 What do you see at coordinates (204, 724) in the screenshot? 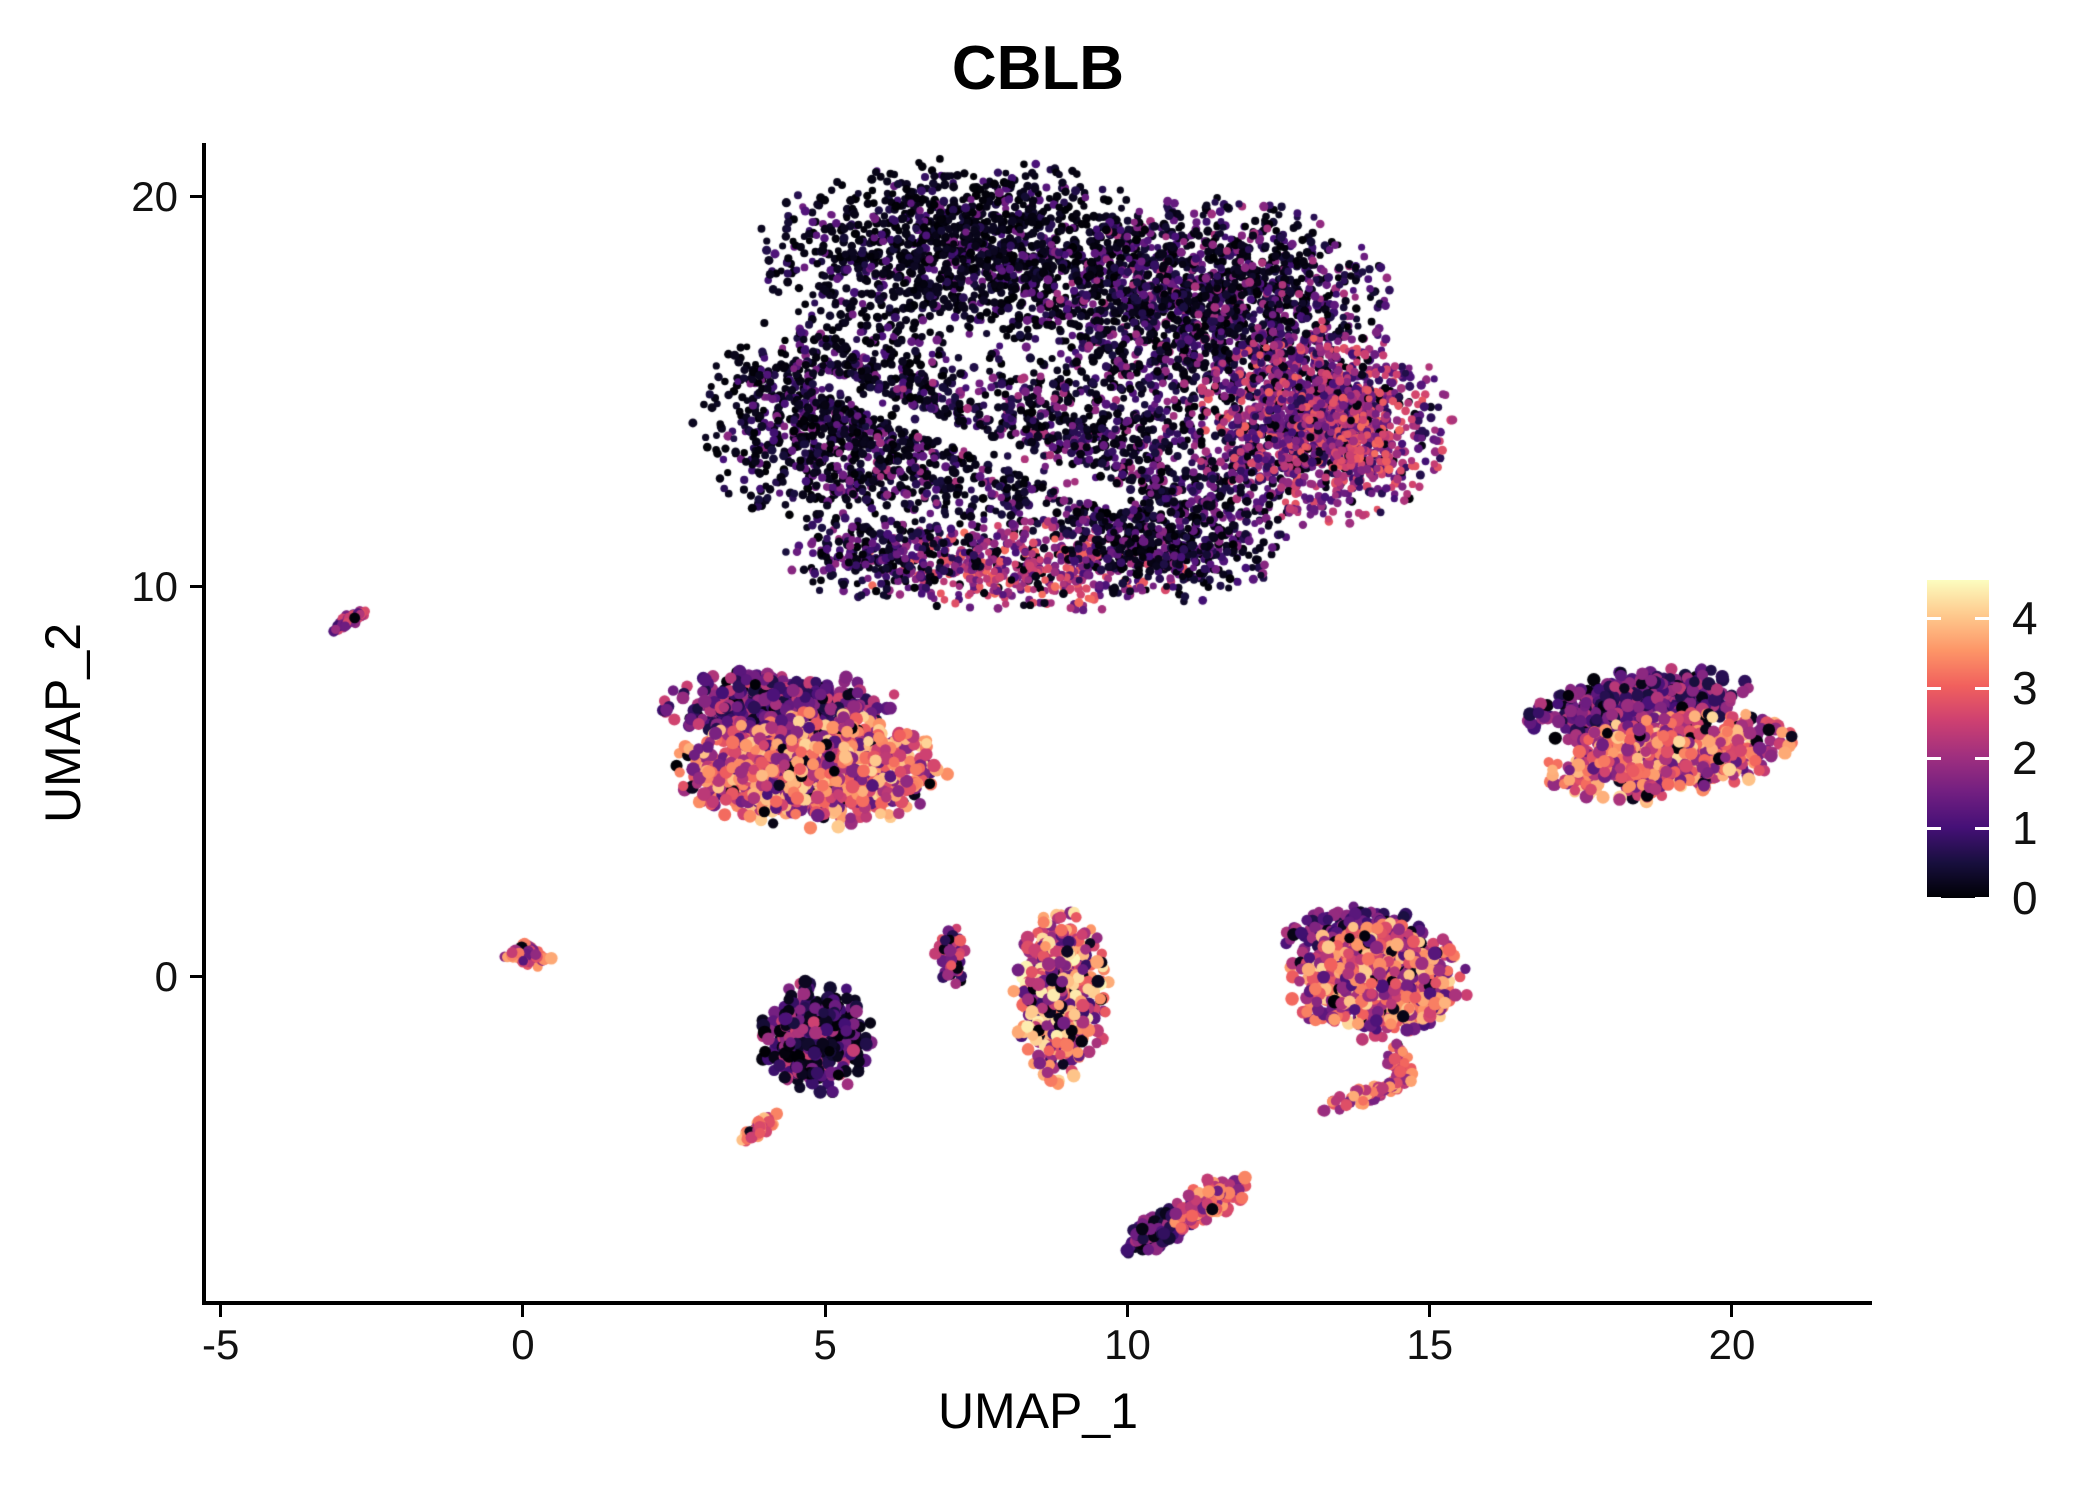
I see `y-axis-line` at bounding box center [204, 724].